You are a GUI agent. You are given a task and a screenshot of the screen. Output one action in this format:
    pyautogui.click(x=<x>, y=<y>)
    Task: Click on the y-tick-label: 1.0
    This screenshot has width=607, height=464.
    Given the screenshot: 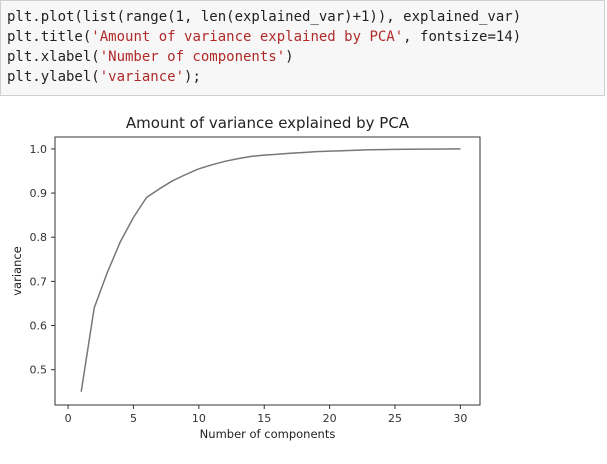 What is the action you would take?
    pyautogui.click(x=39, y=149)
    